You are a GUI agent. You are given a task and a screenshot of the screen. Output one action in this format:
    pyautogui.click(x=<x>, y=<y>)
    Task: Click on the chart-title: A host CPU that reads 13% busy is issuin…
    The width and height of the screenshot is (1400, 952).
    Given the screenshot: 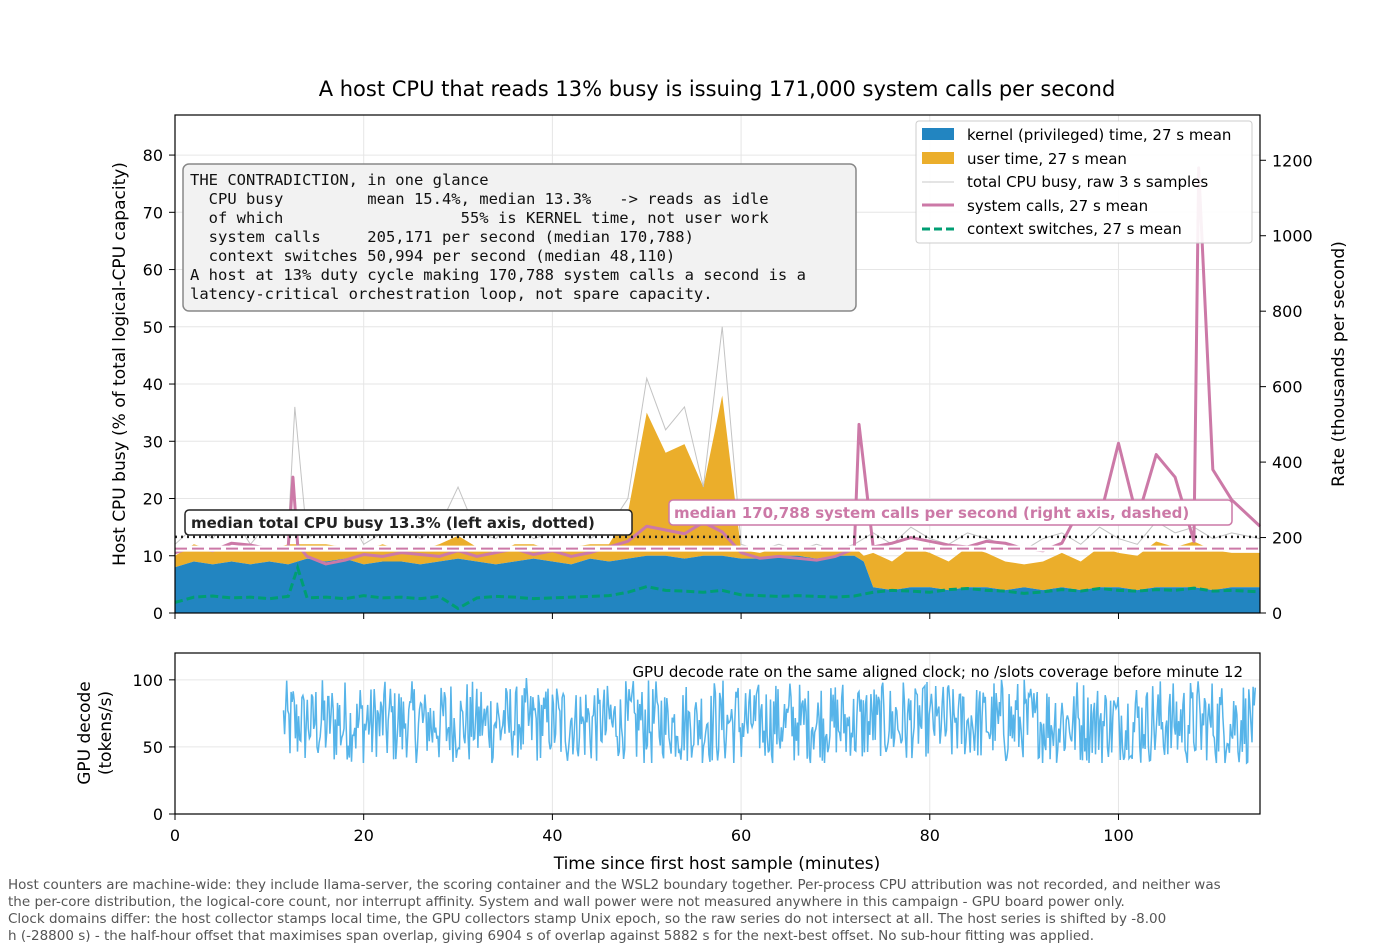 What is the action you would take?
    pyautogui.click(x=717, y=89)
    